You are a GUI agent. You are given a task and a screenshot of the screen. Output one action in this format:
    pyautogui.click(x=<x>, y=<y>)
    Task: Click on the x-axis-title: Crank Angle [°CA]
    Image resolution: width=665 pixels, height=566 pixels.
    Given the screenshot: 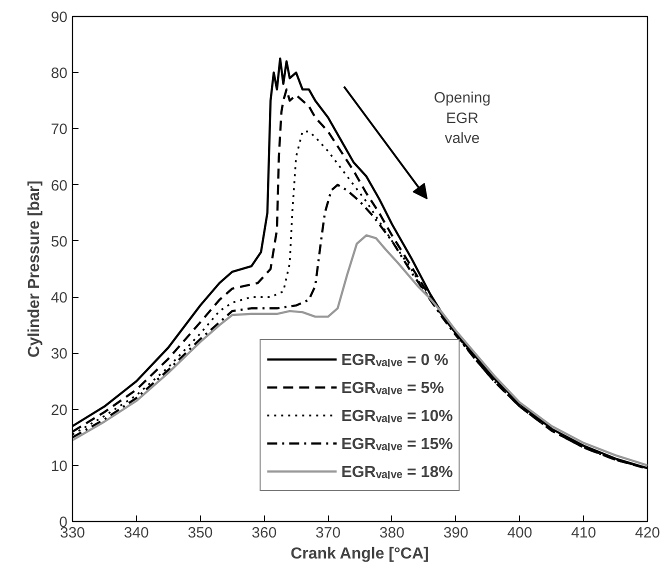 What is the action you would take?
    pyautogui.click(x=359, y=554)
    